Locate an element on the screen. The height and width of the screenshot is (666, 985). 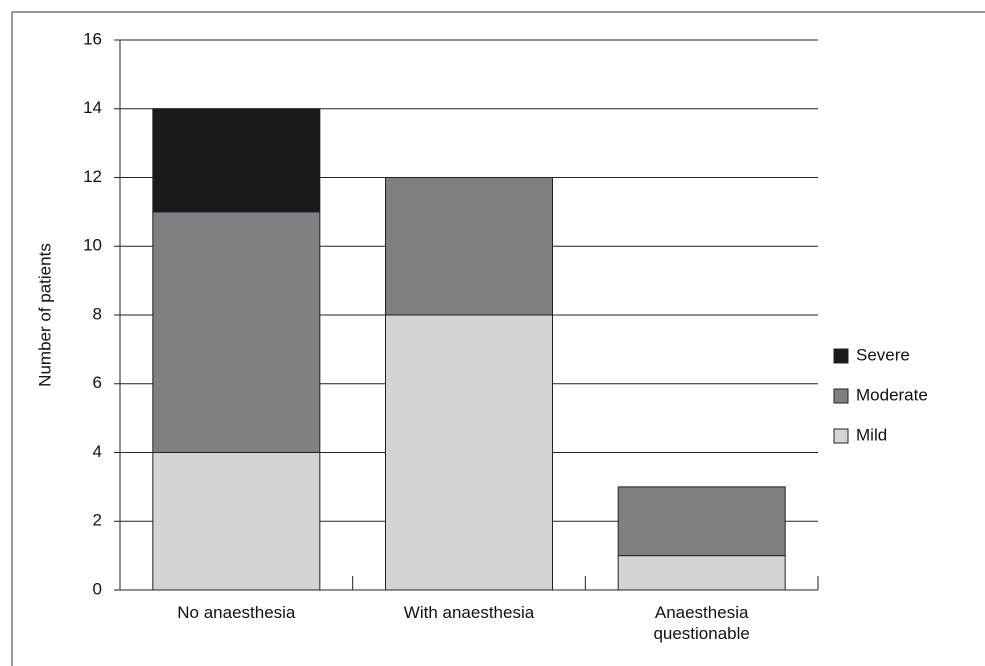
y-axis-label: Number of patients is located at coordinates (44, 315).